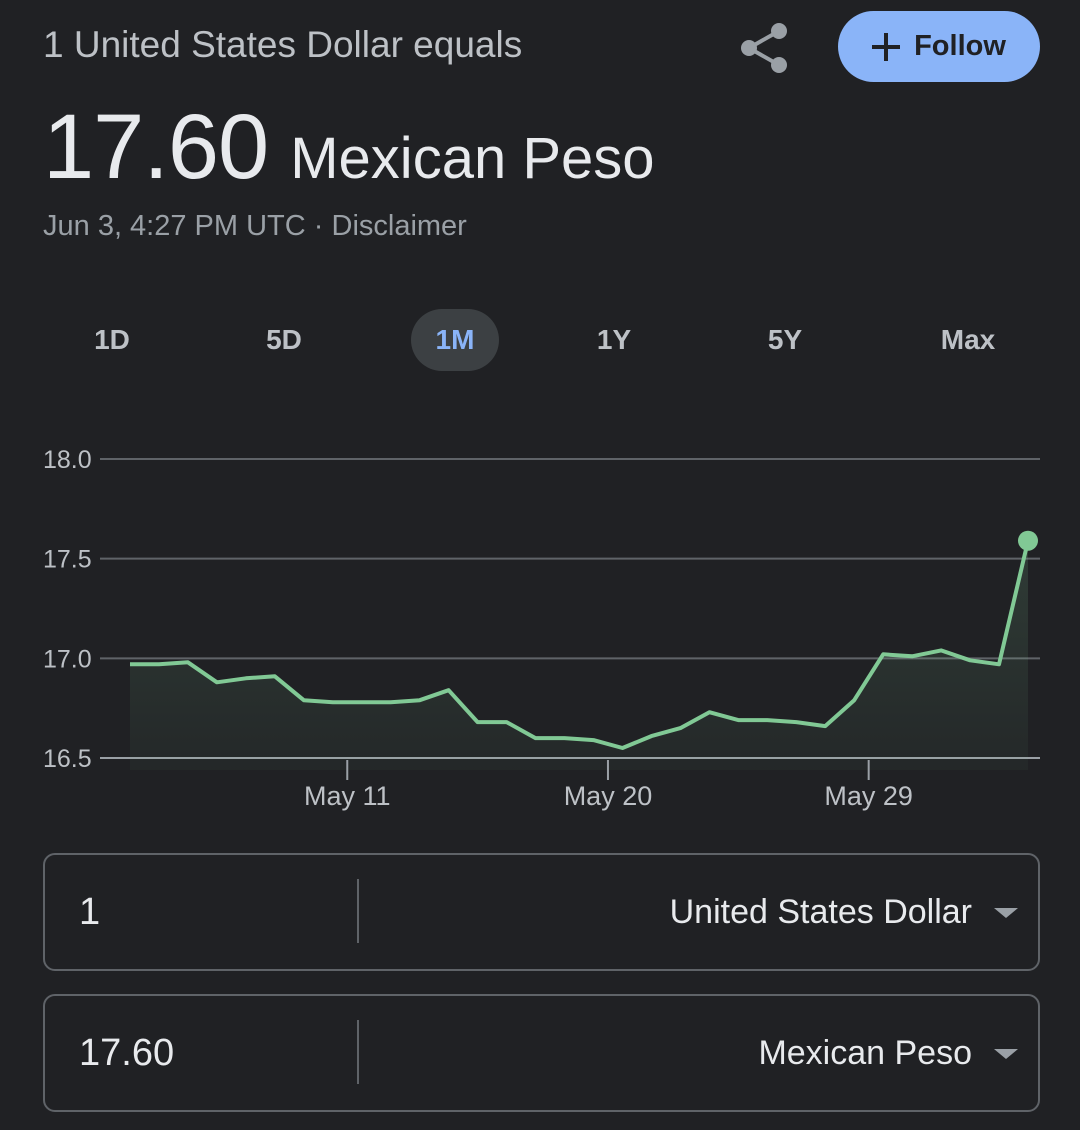 The width and height of the screenshot is (1080, 1130). I want to click on tab-1y: 1Y, so click(614, 339).